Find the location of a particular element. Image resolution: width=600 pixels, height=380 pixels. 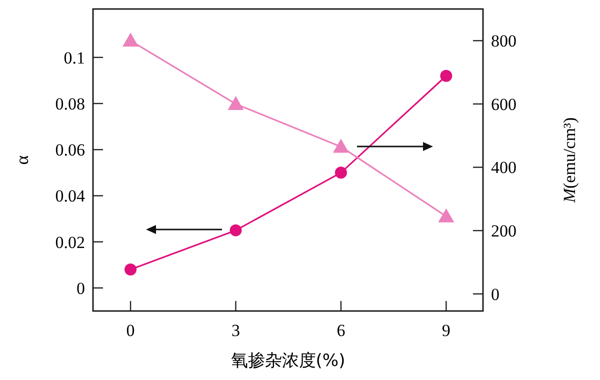

x-tick-label: 9 is located at coordinates (446, 330).